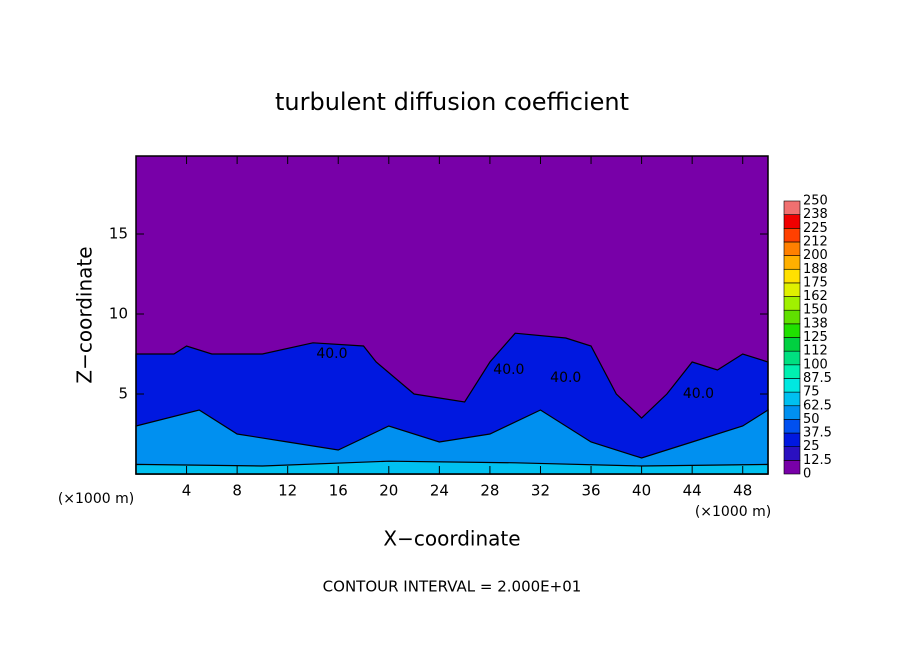 The height and width of the screenshot is (658, 904). What do you see at coordinates (118, 314) in the screenshot?
I see `y-tick-label: 10` at bounding box center [118, 314].